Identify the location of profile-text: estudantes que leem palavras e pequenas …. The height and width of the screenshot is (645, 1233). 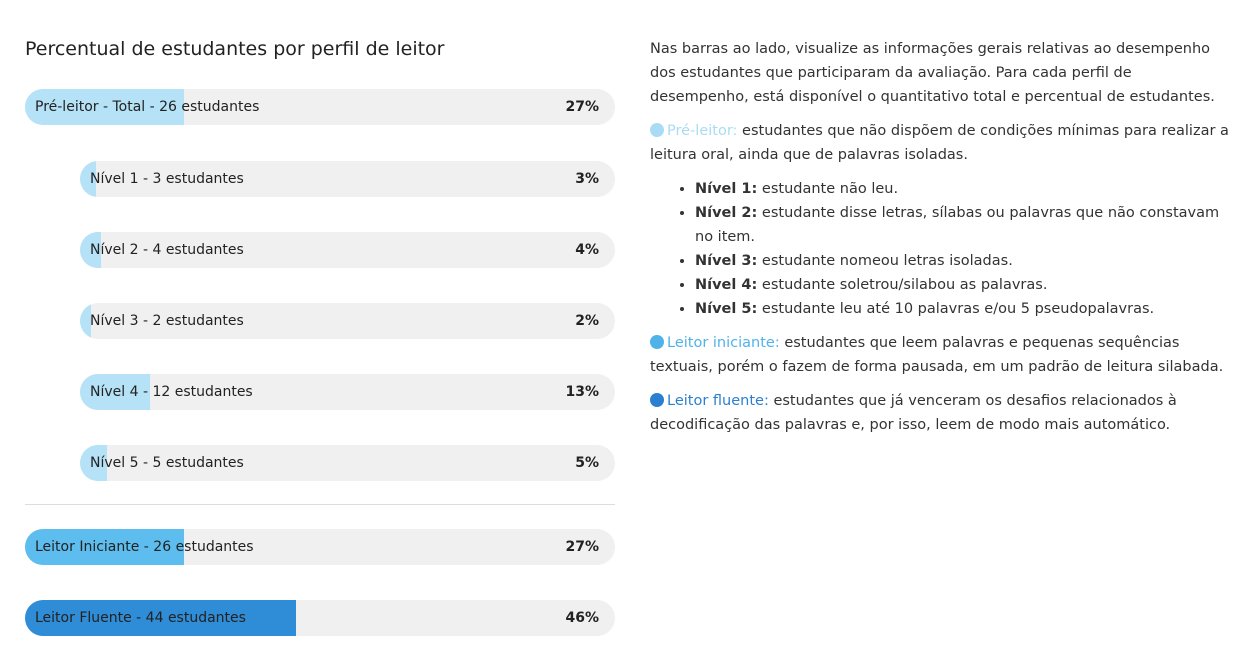
(937, 355).